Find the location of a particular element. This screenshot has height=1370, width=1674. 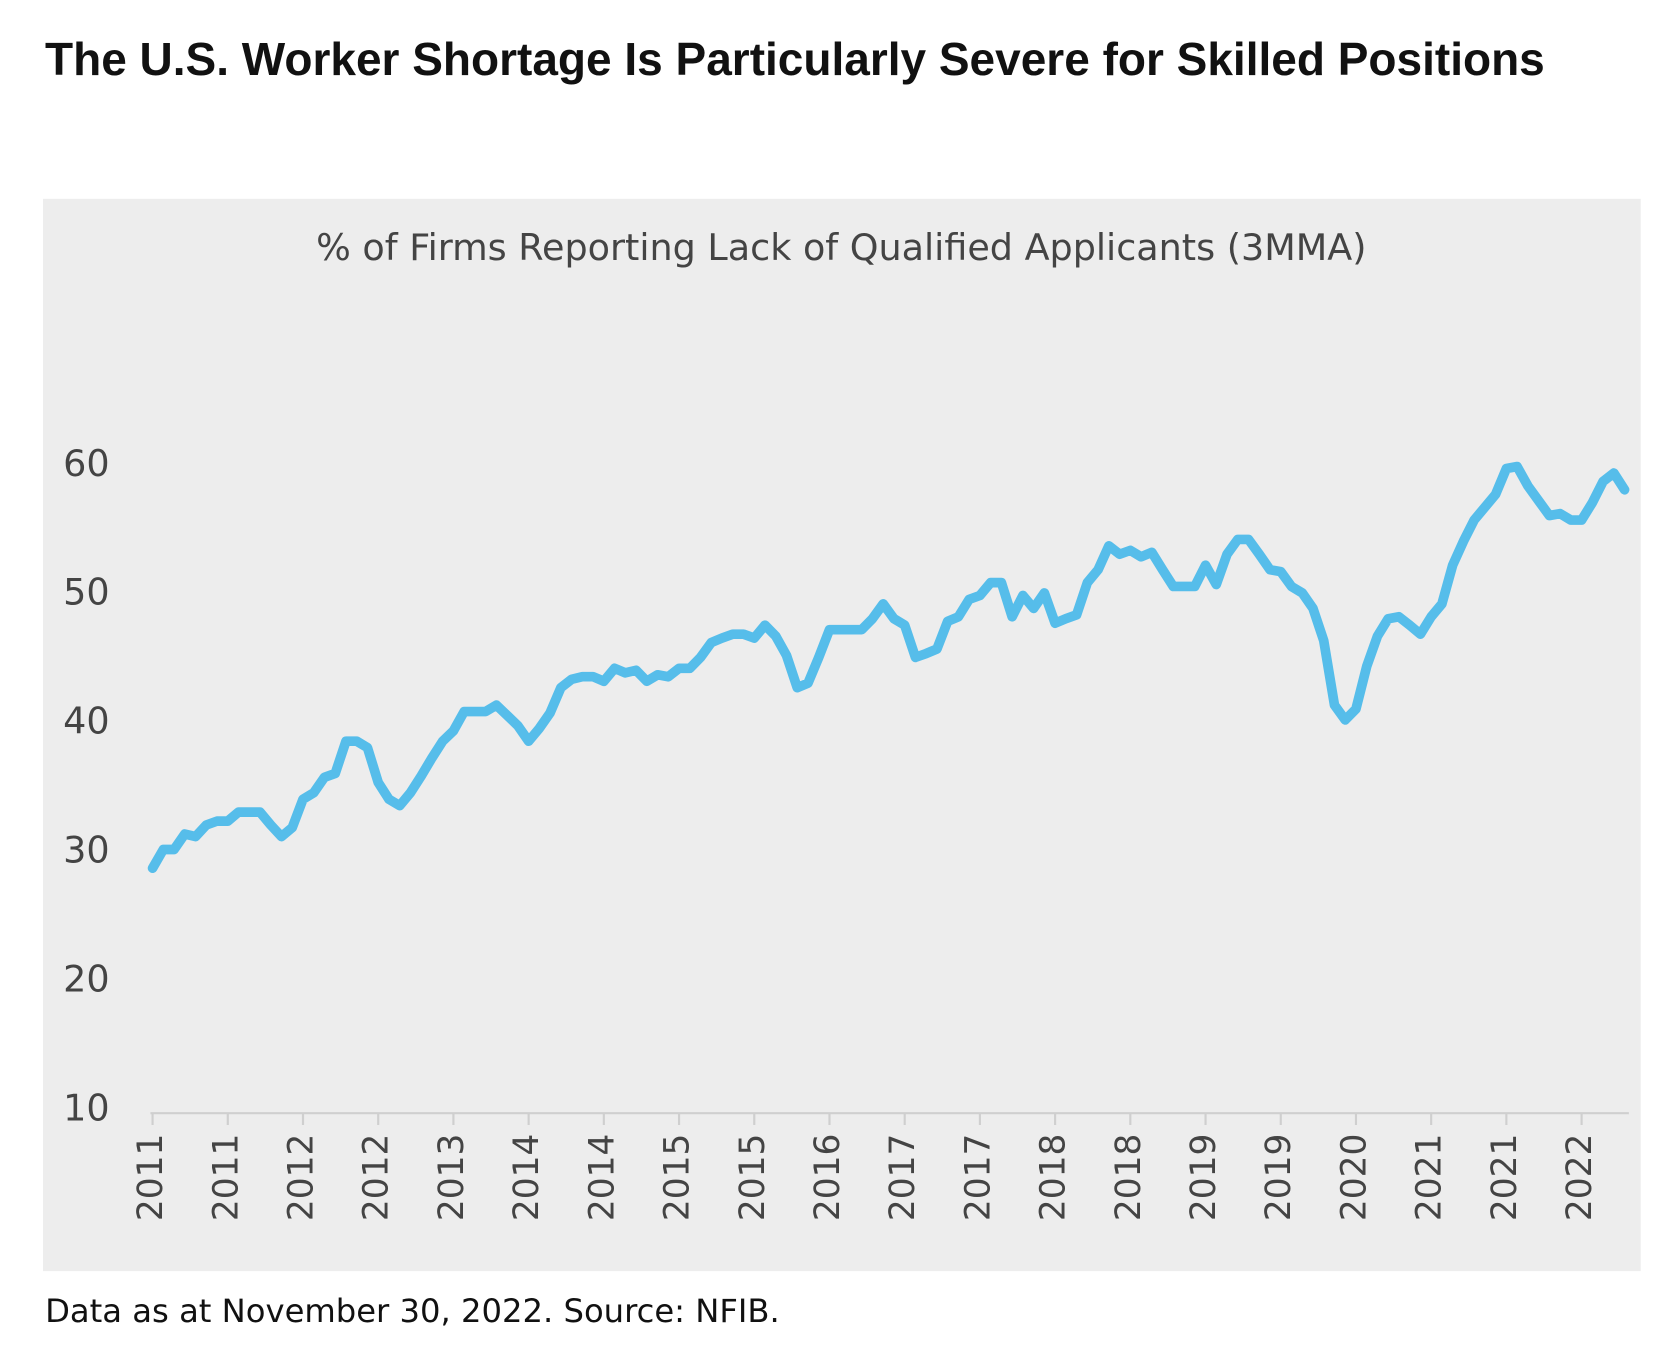

y-tick-label: 40 is located at coordinates (86, 721).